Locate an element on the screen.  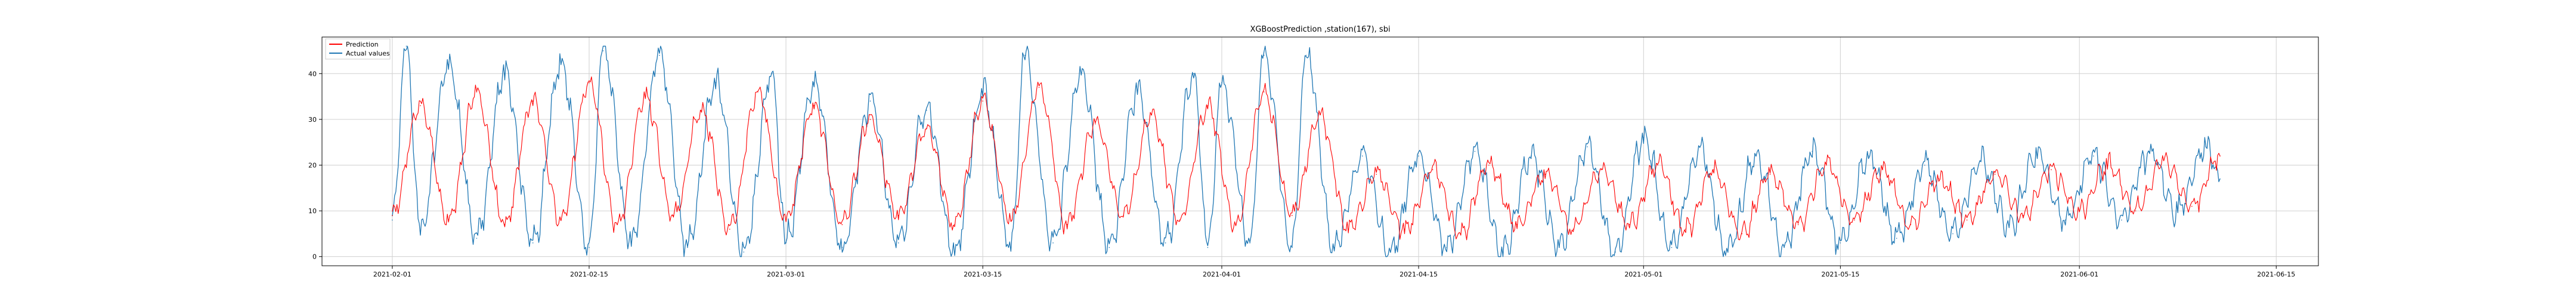
y-tick-label-1: 10 is located at coordinates (312, 211).